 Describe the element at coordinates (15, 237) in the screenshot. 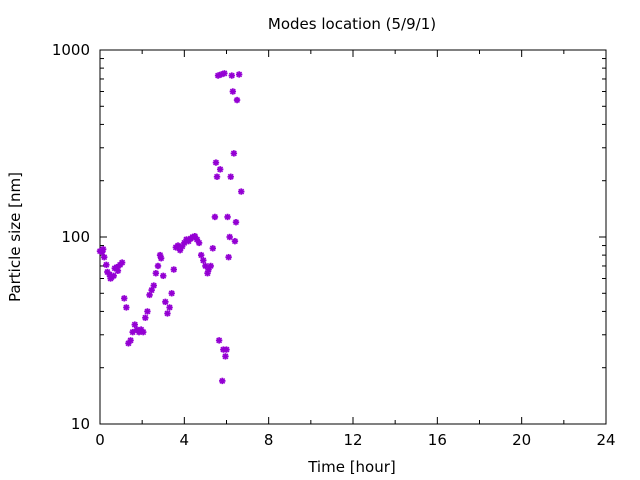

I see `y-axis-label: Particle size [nm]` at that location.